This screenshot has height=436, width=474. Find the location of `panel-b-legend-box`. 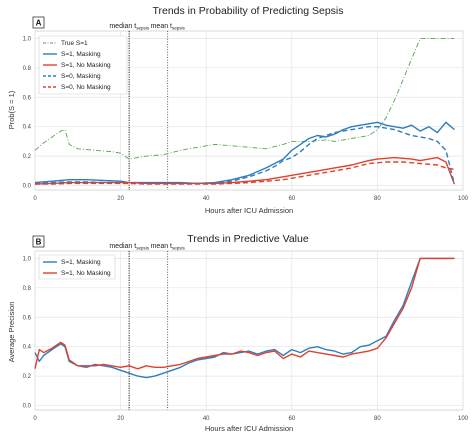

panel-b-legend-box is located at coordinates (77, 267).